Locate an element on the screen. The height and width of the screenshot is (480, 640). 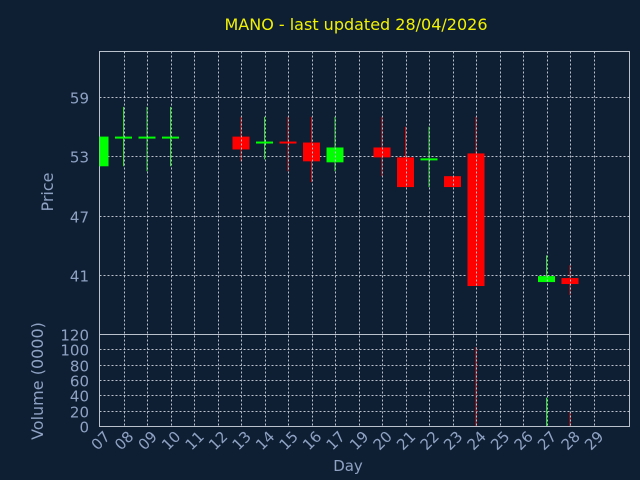
volume-y-tick-label: 40 is located at coordinates (79, 397).